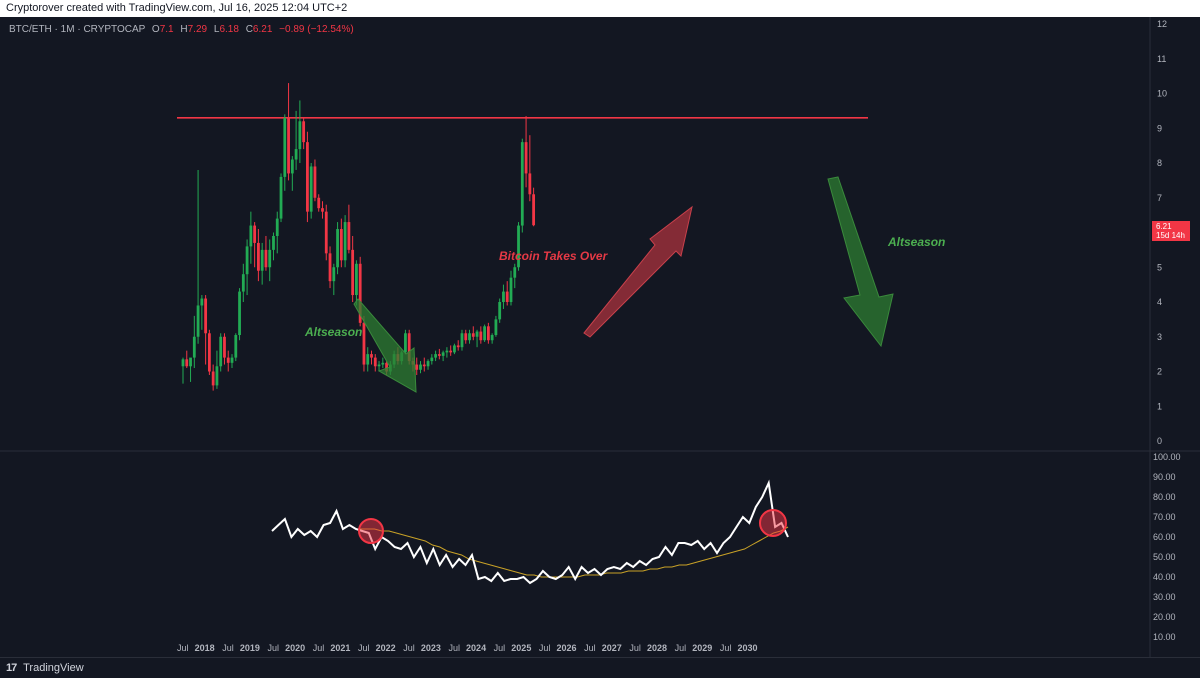 The image size is (1200, 678). Describe the element at coordinates (431, 648) in the screenshot. I see `time-axis-tick: 2023` at that location.